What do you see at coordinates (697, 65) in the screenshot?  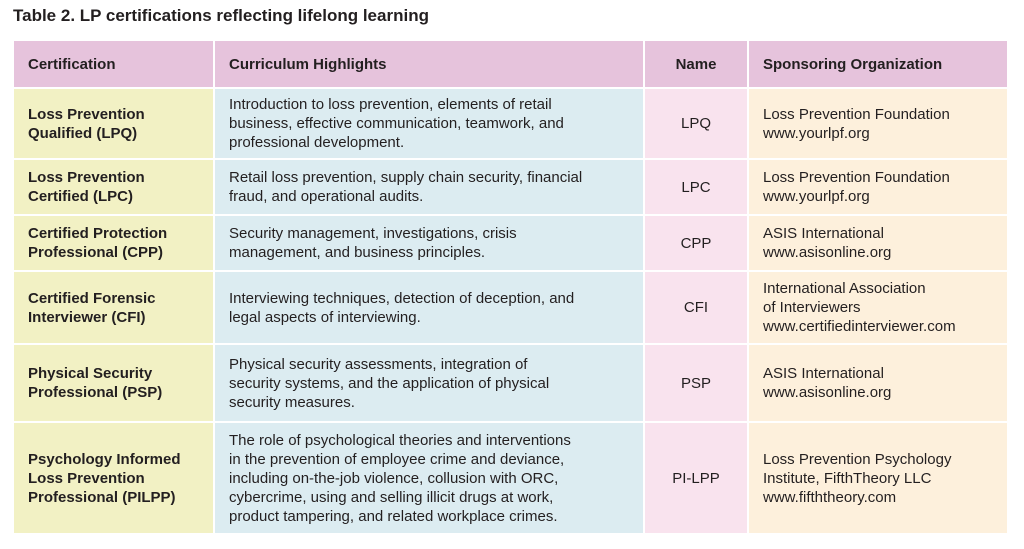 I see `header-name: Name` at bounding box center [697, 65].